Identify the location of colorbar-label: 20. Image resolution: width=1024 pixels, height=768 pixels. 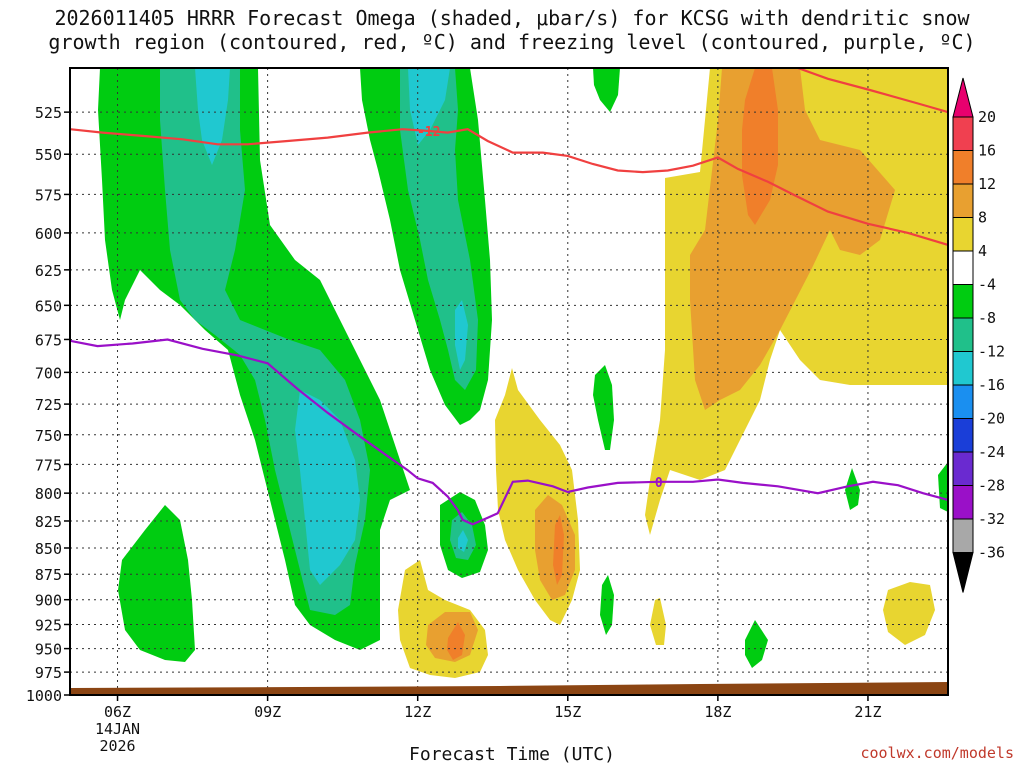
(987, 117).